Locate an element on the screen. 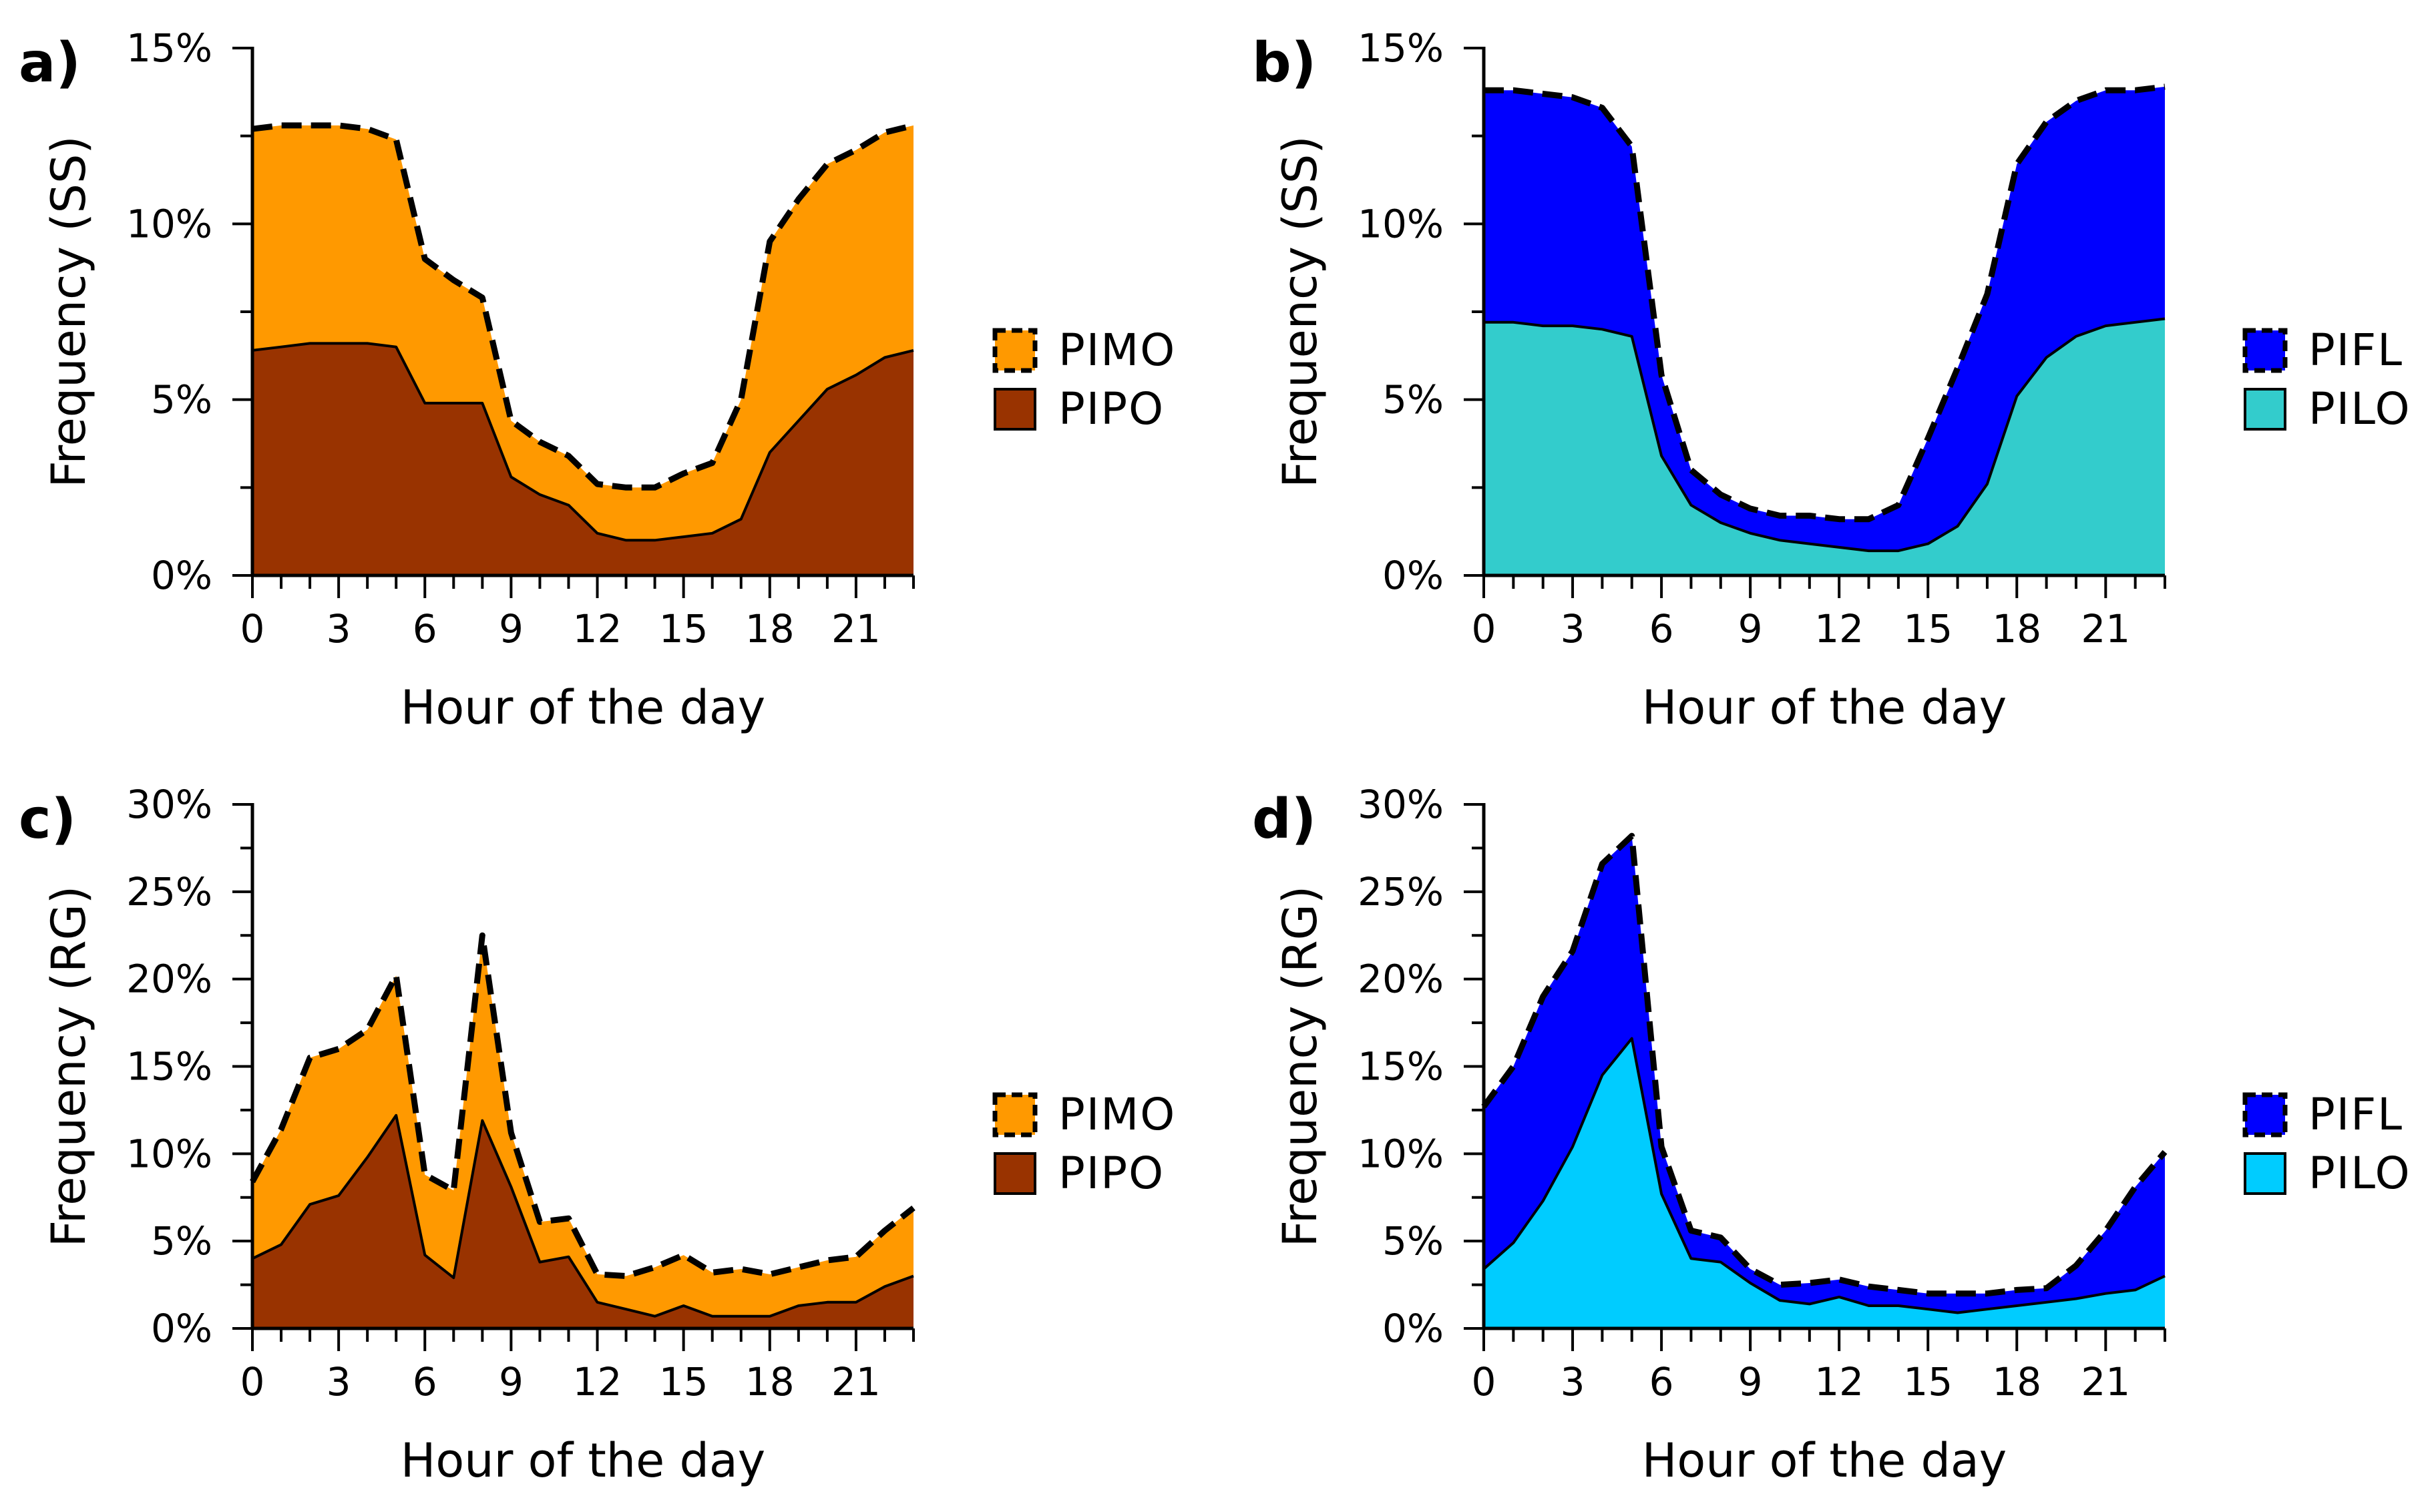 This screenshot has width=2436, height=1512. panel-label: b) is located at coordinates (1284, 63).